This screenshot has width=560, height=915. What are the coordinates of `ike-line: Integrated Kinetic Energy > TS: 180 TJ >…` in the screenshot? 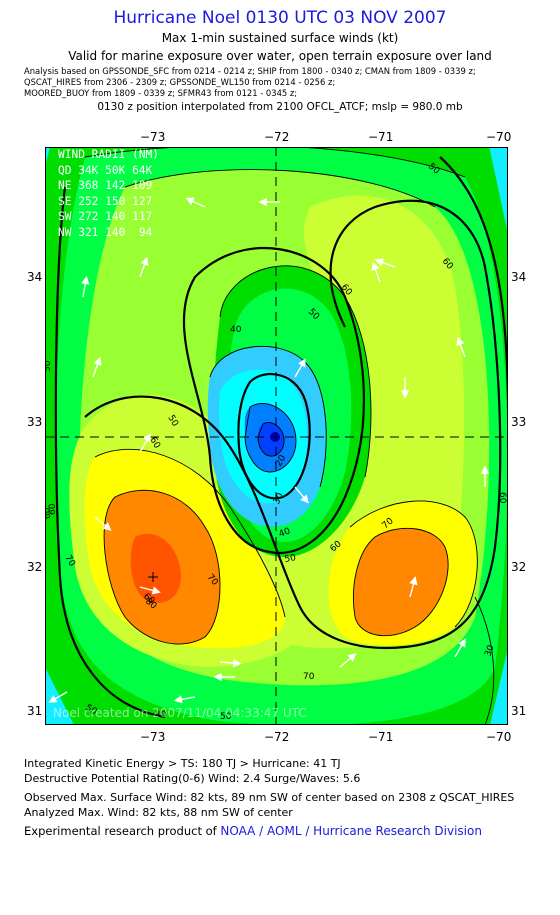 It's located at (182, 763).